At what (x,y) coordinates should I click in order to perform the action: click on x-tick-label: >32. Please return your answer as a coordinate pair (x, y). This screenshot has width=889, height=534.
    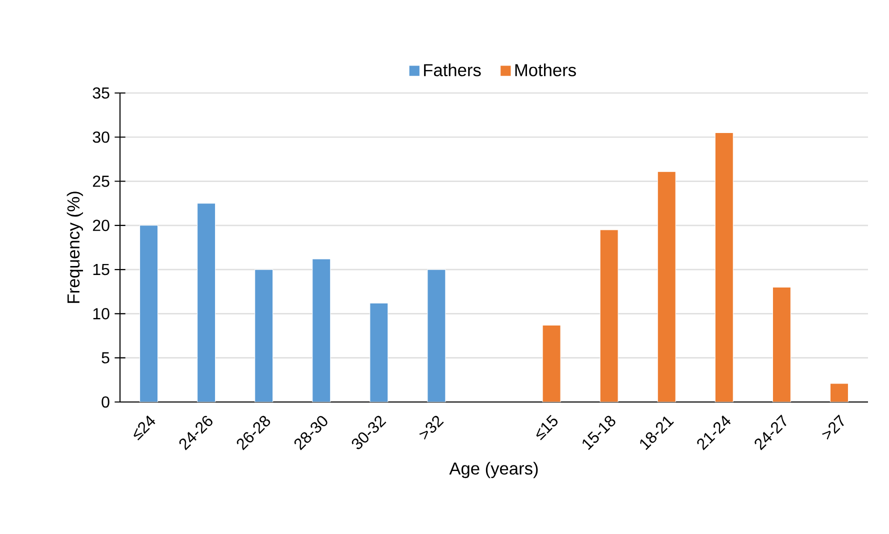
    Looking at the image, I should click on (431, 428).